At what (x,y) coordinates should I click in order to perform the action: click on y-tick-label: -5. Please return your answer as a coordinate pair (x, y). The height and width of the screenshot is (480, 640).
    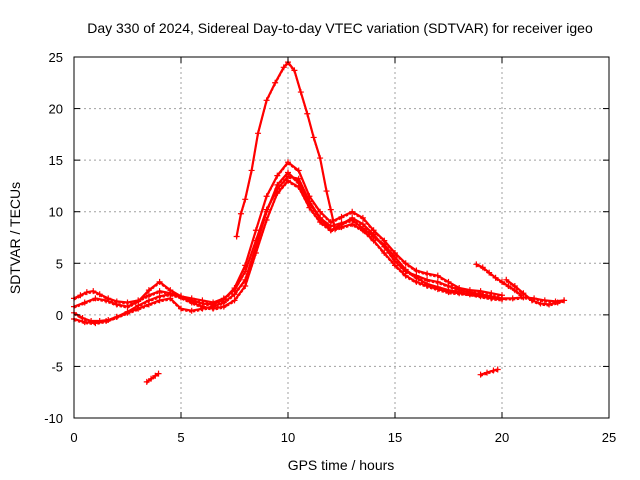
    Looking at the image, I should click on (57, 366).